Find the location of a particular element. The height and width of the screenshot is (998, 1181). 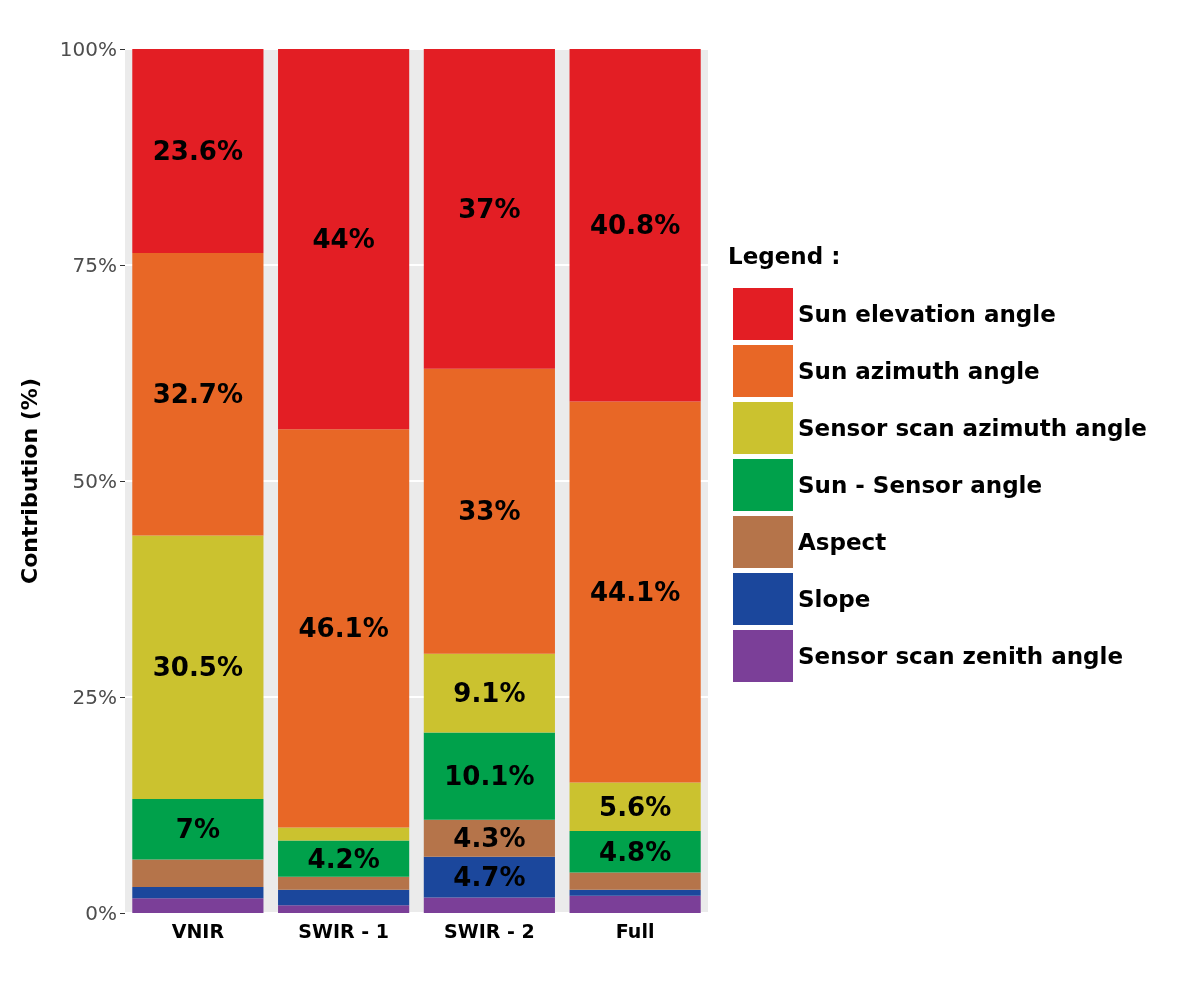

legend-label: Aspect is located at coordinates (842, 542).